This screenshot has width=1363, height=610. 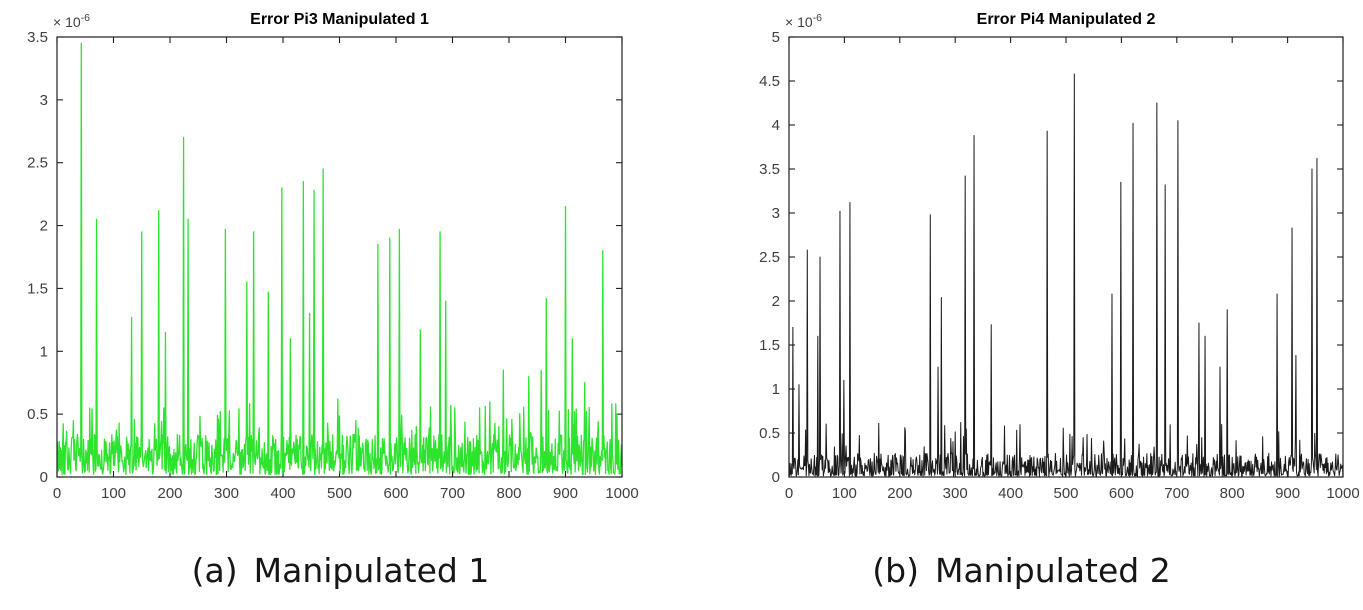 I want to click on y-tick-label: 5, so click(x=776, y=37).